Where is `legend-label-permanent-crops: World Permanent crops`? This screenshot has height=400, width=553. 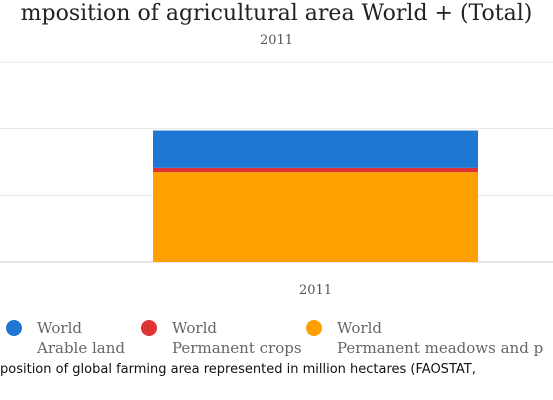
legend-label-permanent-crops: World Permanent crops is located at coordinates (237, 338).